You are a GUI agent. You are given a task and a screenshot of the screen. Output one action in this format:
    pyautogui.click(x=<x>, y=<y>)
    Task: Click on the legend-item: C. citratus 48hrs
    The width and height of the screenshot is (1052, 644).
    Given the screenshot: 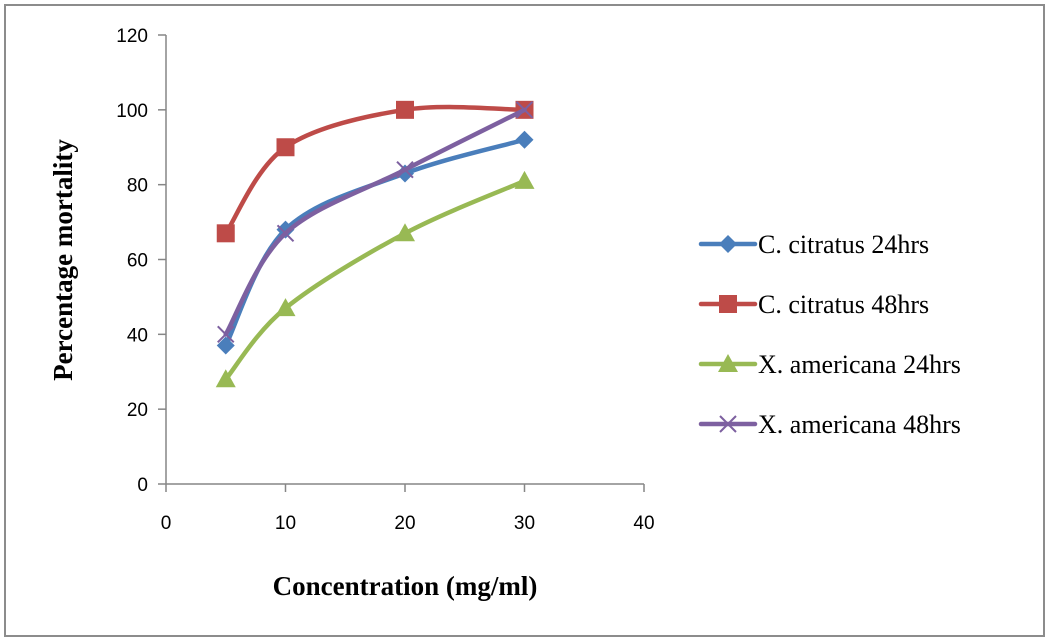 What is the action you would take?
    pyautogui.click(x=813, y=304)
    